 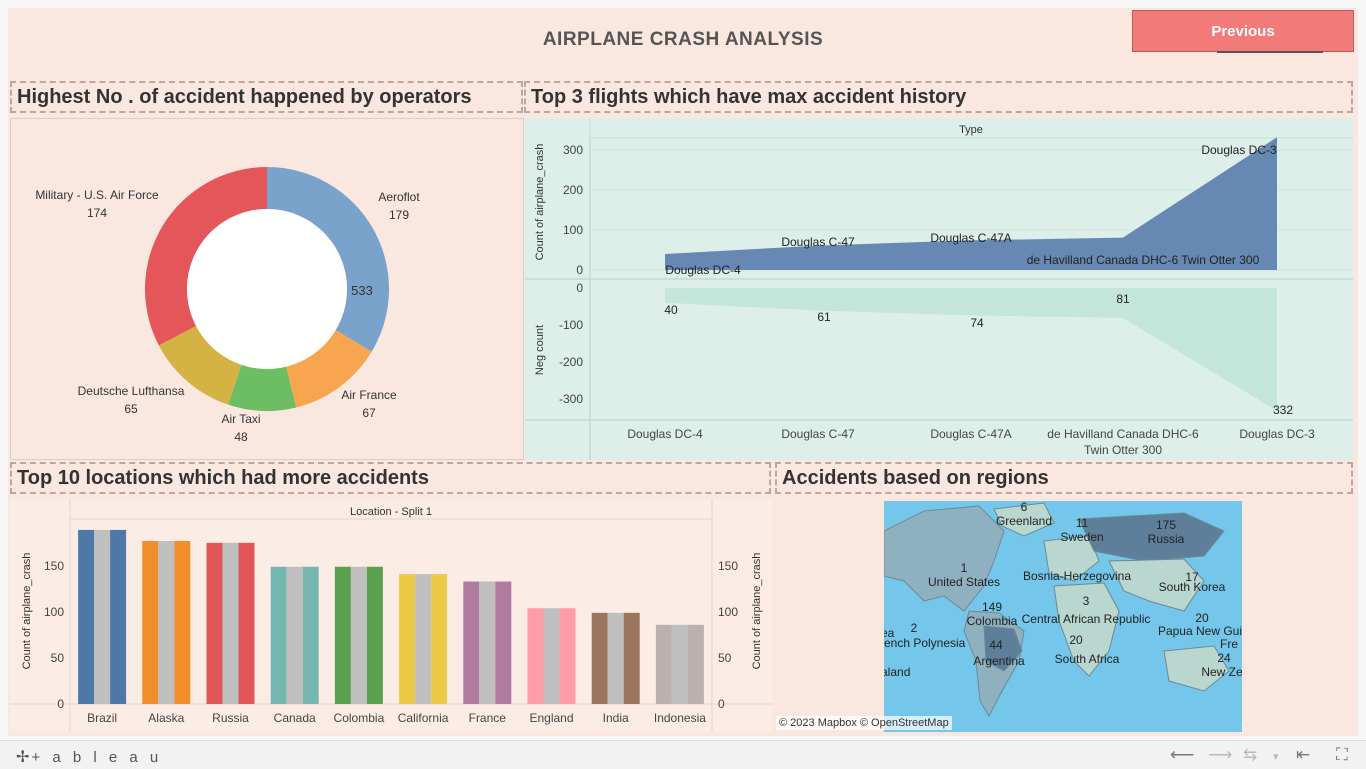 What do you see at coordinates (1077, 576) in the screenshot?
I see `map-region-label: Bosnia-Herzegovina` at bounding box center [1077, 576].